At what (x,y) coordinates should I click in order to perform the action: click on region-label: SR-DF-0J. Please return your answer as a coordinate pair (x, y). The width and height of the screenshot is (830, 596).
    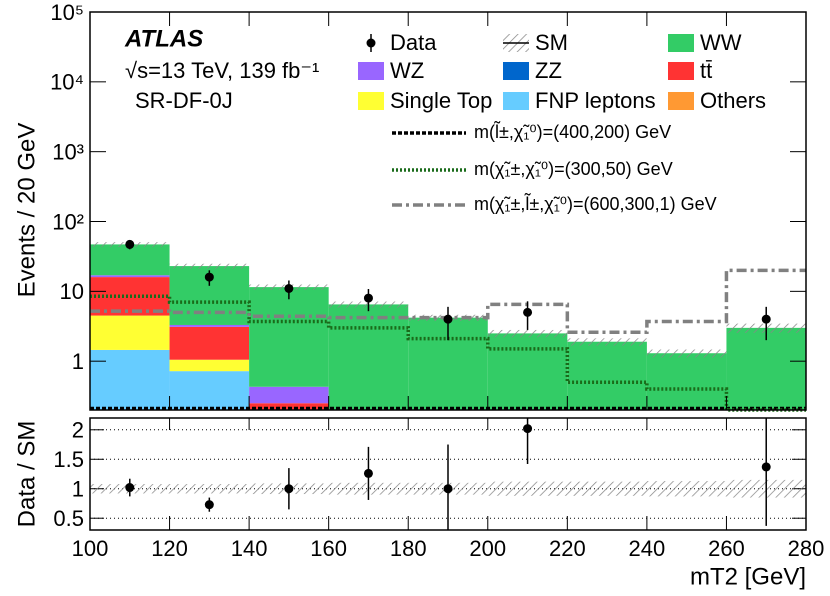
    Looking at the image, I should click on (184, 100).